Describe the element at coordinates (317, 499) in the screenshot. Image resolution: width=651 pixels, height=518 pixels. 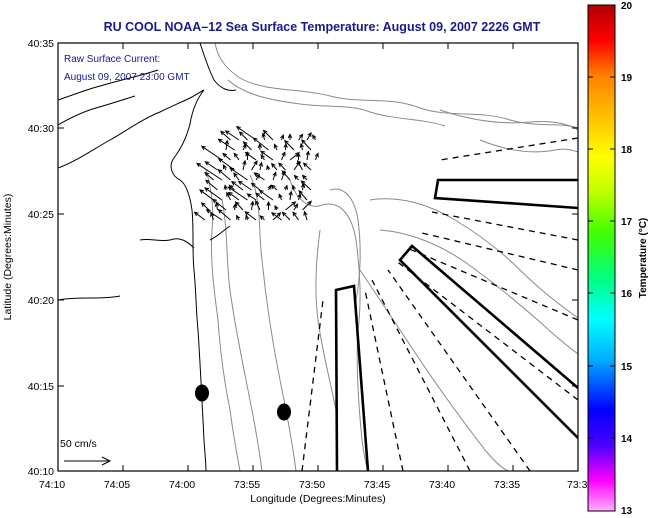
I see `x-axis-label: Longitude (Degrees:Minutes)` at that location.